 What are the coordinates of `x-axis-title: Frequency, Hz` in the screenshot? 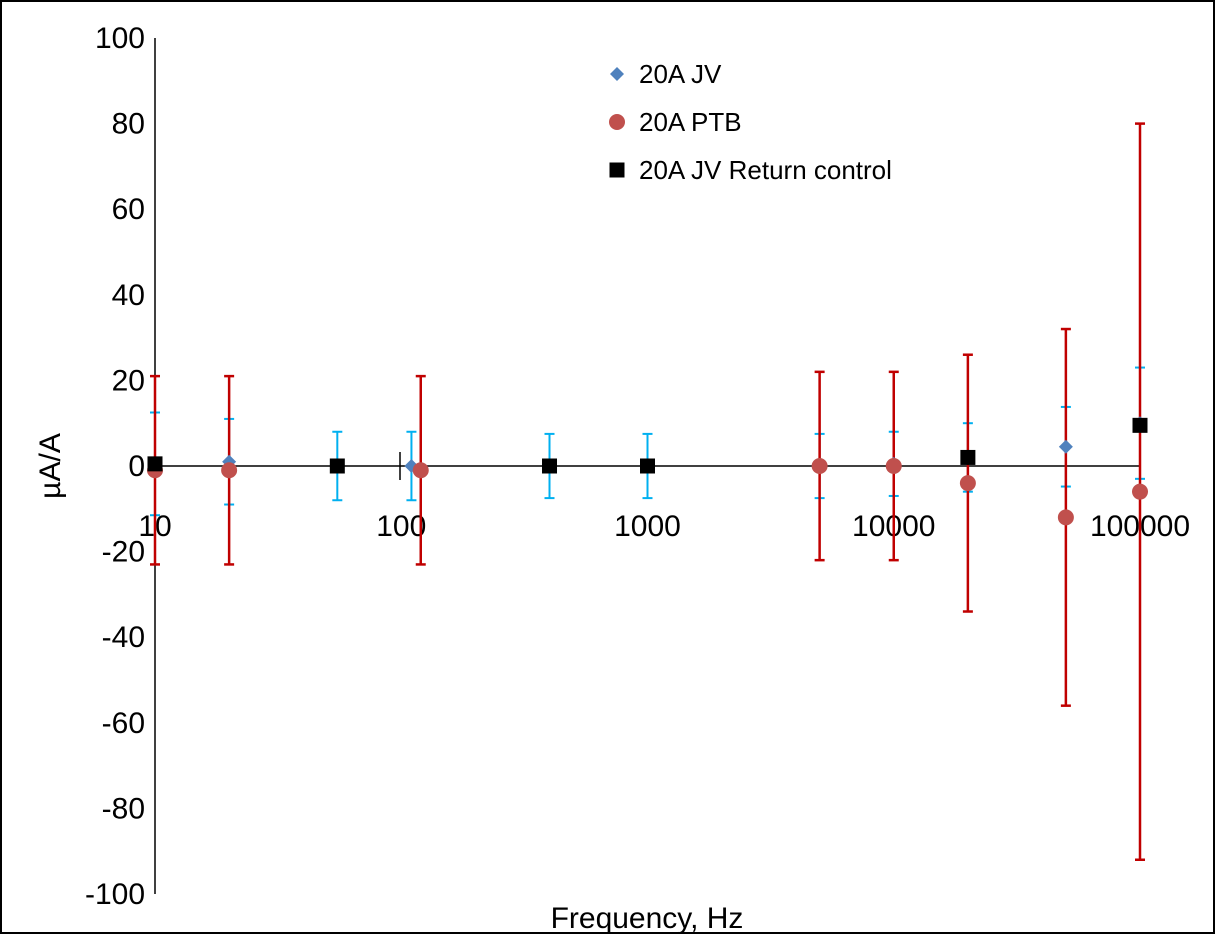 It's located at (647, 918).